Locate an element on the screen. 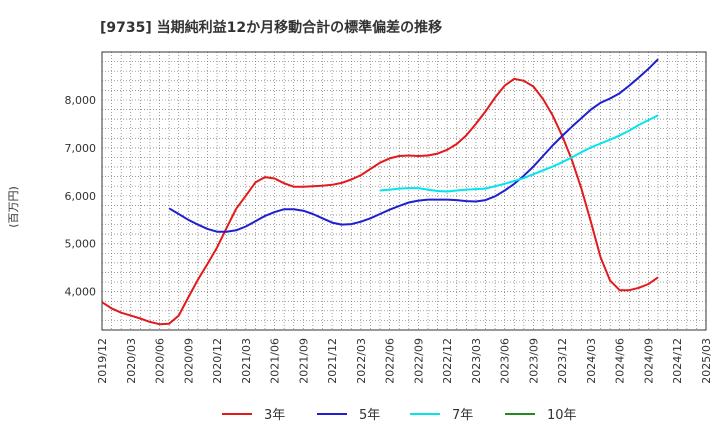 The width and height of the screenshot is (720, 440). x-tick-label: 2024/12 is located at coordinates (677, 361).